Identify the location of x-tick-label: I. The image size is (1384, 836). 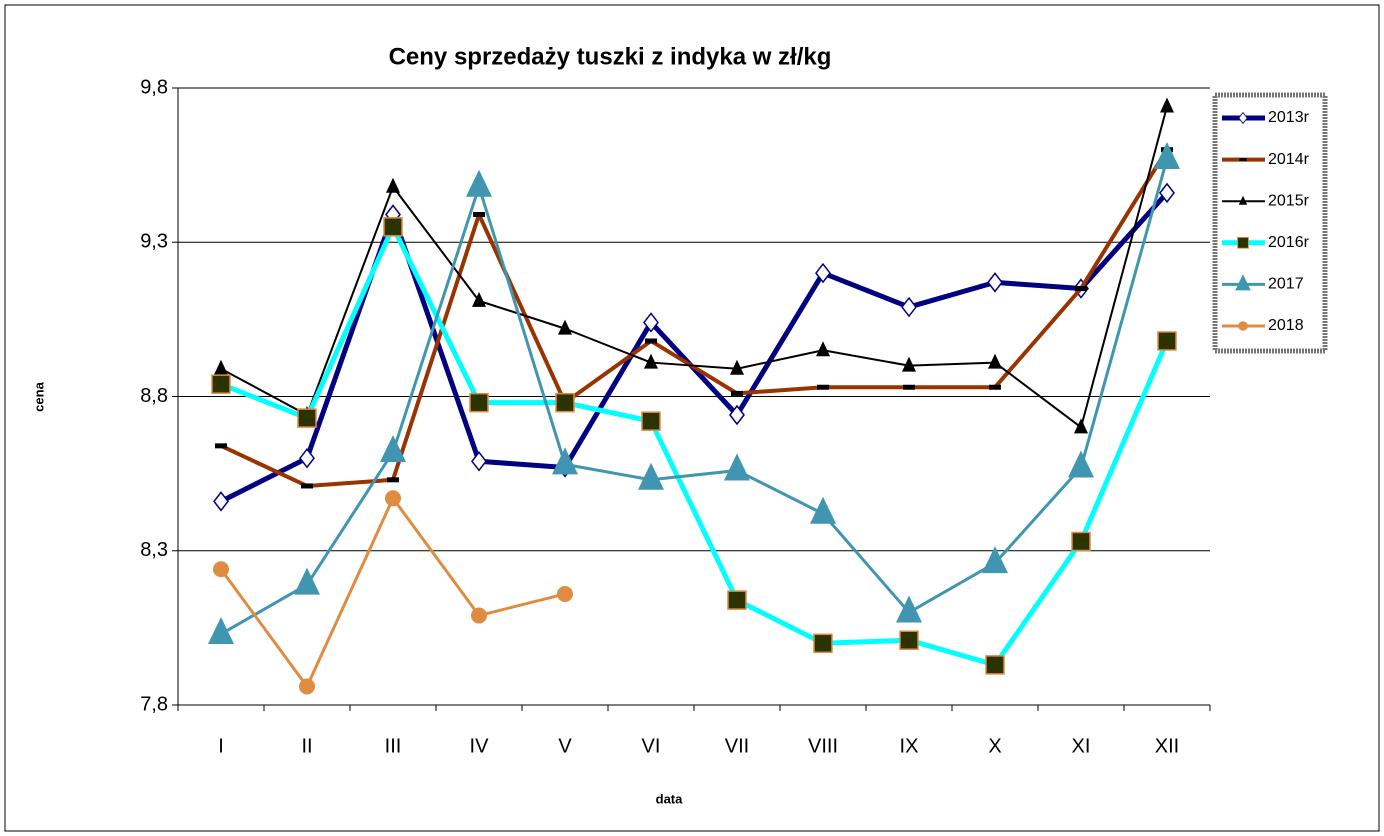
(221, 746).